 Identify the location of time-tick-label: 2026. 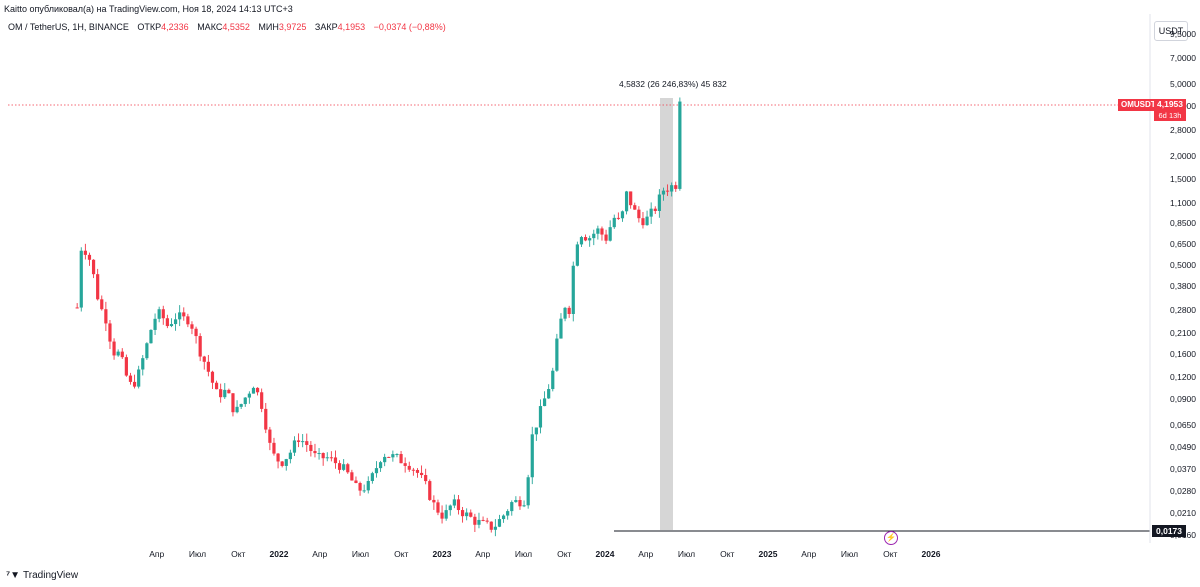
(931, 554).